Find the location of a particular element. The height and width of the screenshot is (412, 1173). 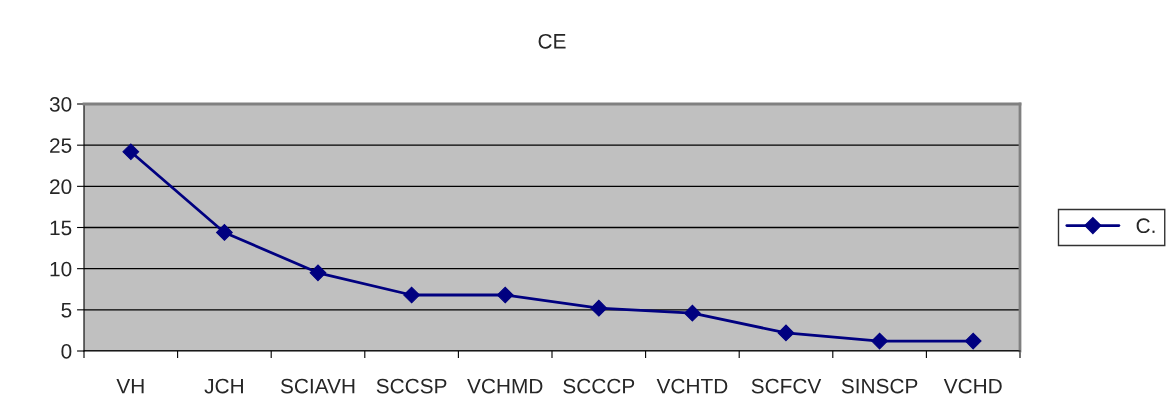

y-tick-label: 30 is located at coordinates (60, 104).